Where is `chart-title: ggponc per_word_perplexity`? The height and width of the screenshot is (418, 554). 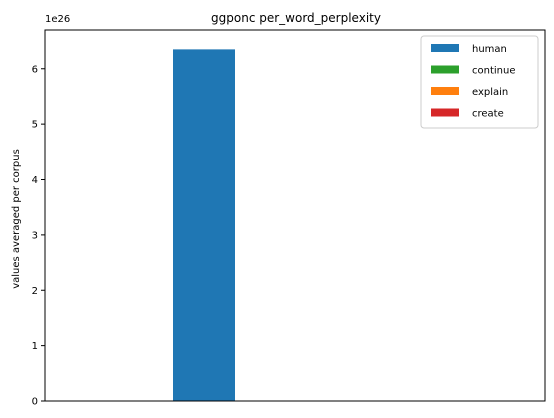 chart-title: ggponc per_word_perplexity is located at coordinates (296, 18).